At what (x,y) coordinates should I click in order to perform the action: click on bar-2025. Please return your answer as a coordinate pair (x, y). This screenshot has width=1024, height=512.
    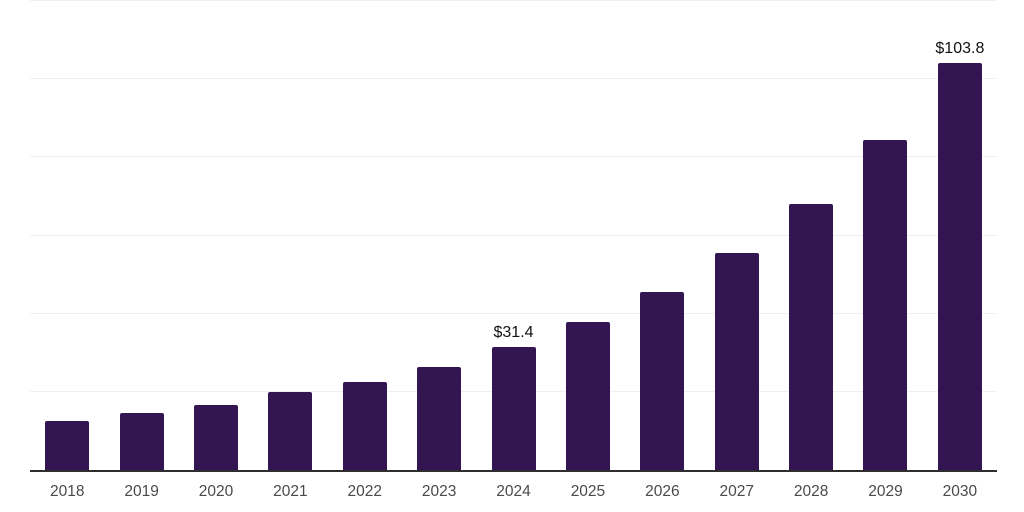
    Looking at the image, I should click on (587, 395).